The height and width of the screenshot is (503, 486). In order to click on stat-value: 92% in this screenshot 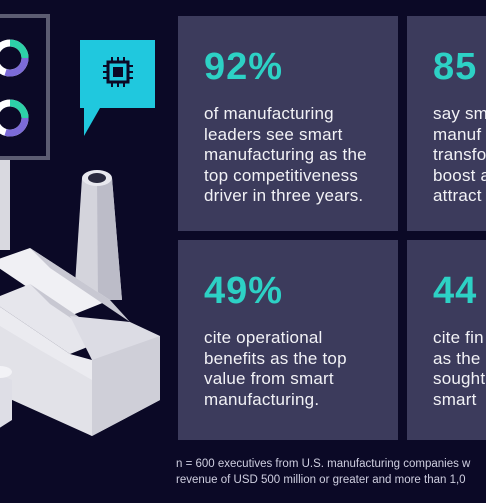, I will do `click(244, 67)`.